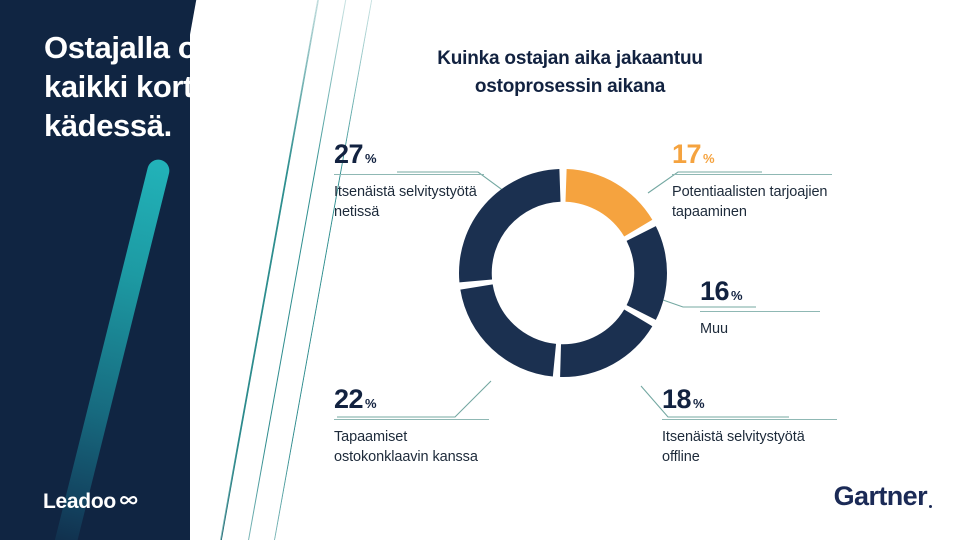 Image resolution: width=960 pixels, height=540 pixels. I want to click on gartner-registered-dot, so click(930, 506).